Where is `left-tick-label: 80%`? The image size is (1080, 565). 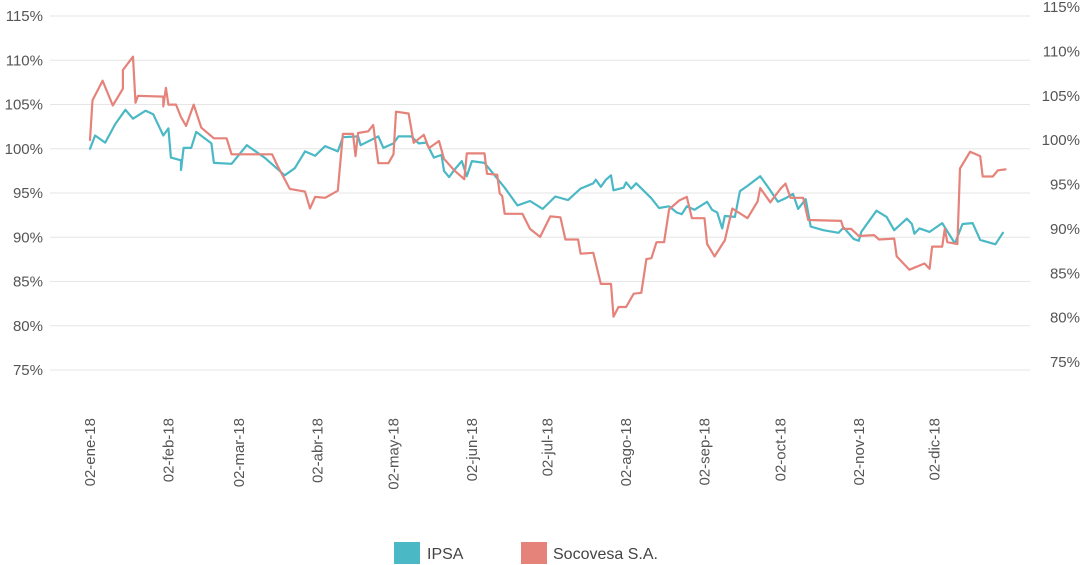 left-tick-label: 80% is located at coordinates (28, 326).